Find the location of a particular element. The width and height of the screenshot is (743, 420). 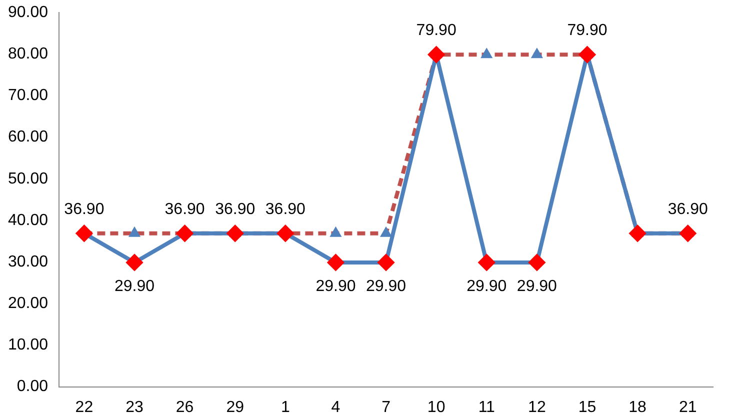

x-tick-label: 18 is located at coordinates (637, 407).